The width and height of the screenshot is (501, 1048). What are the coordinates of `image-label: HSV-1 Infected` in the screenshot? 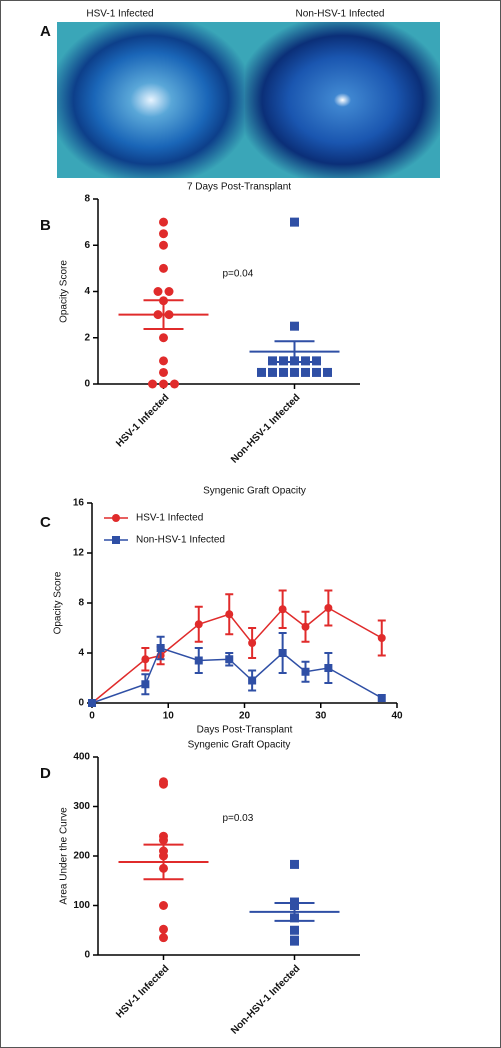 It's located at (119, 14).